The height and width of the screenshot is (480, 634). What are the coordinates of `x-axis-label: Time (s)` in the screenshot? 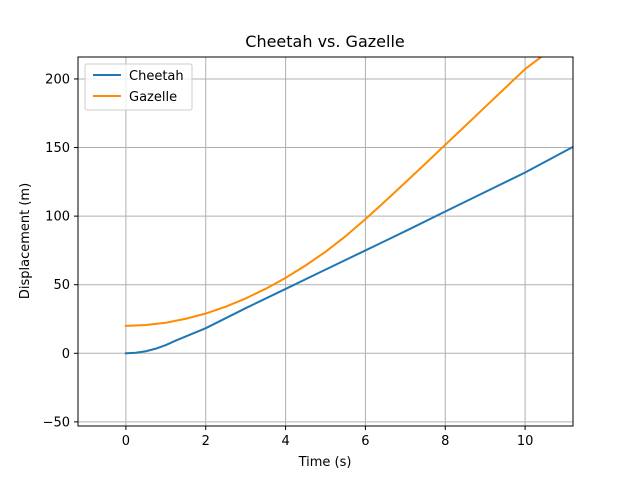 It's located at (325, 462).